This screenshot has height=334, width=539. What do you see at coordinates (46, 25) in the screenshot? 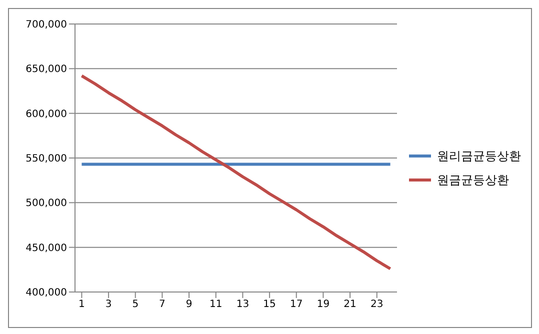
I see `y-tick-label: 700,000` at bounding box center [46, 25].